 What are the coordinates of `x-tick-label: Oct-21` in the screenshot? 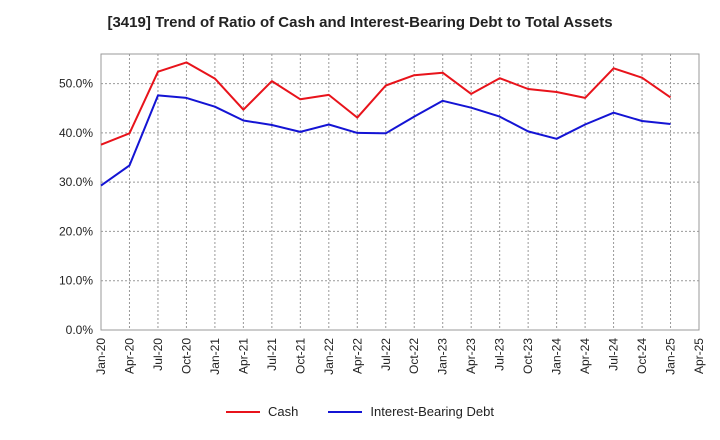 It's located at (300, 356).